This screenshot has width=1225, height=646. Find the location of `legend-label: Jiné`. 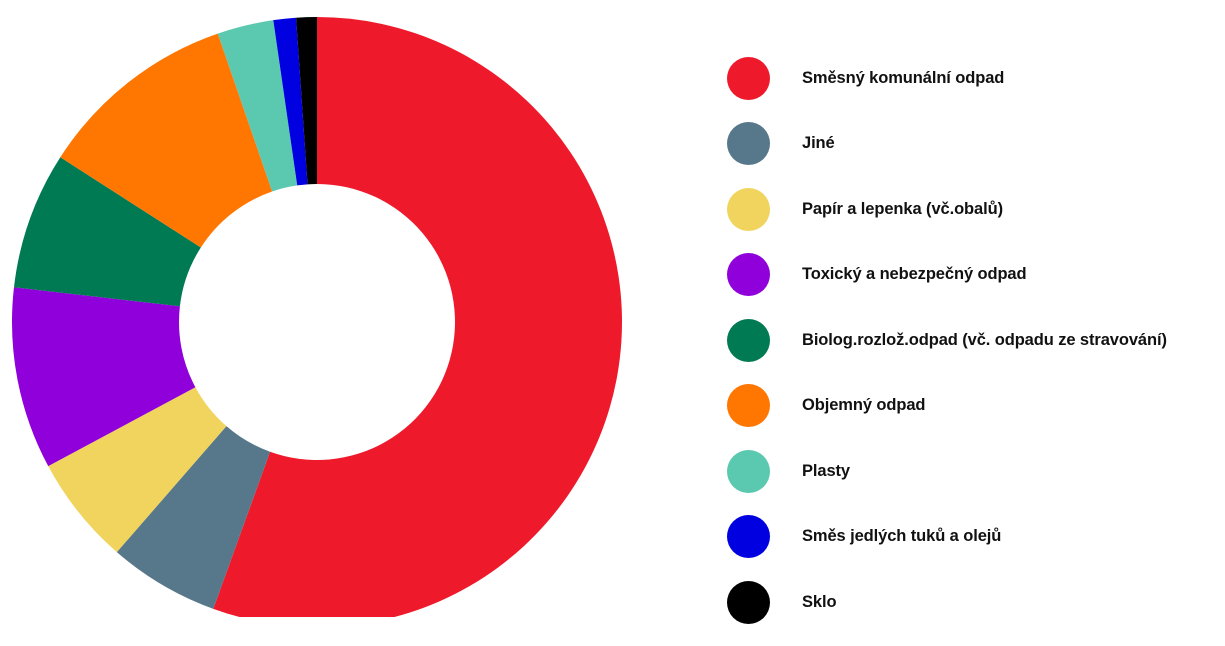

legend-label: Jiné is located at coordinates (818, 143).